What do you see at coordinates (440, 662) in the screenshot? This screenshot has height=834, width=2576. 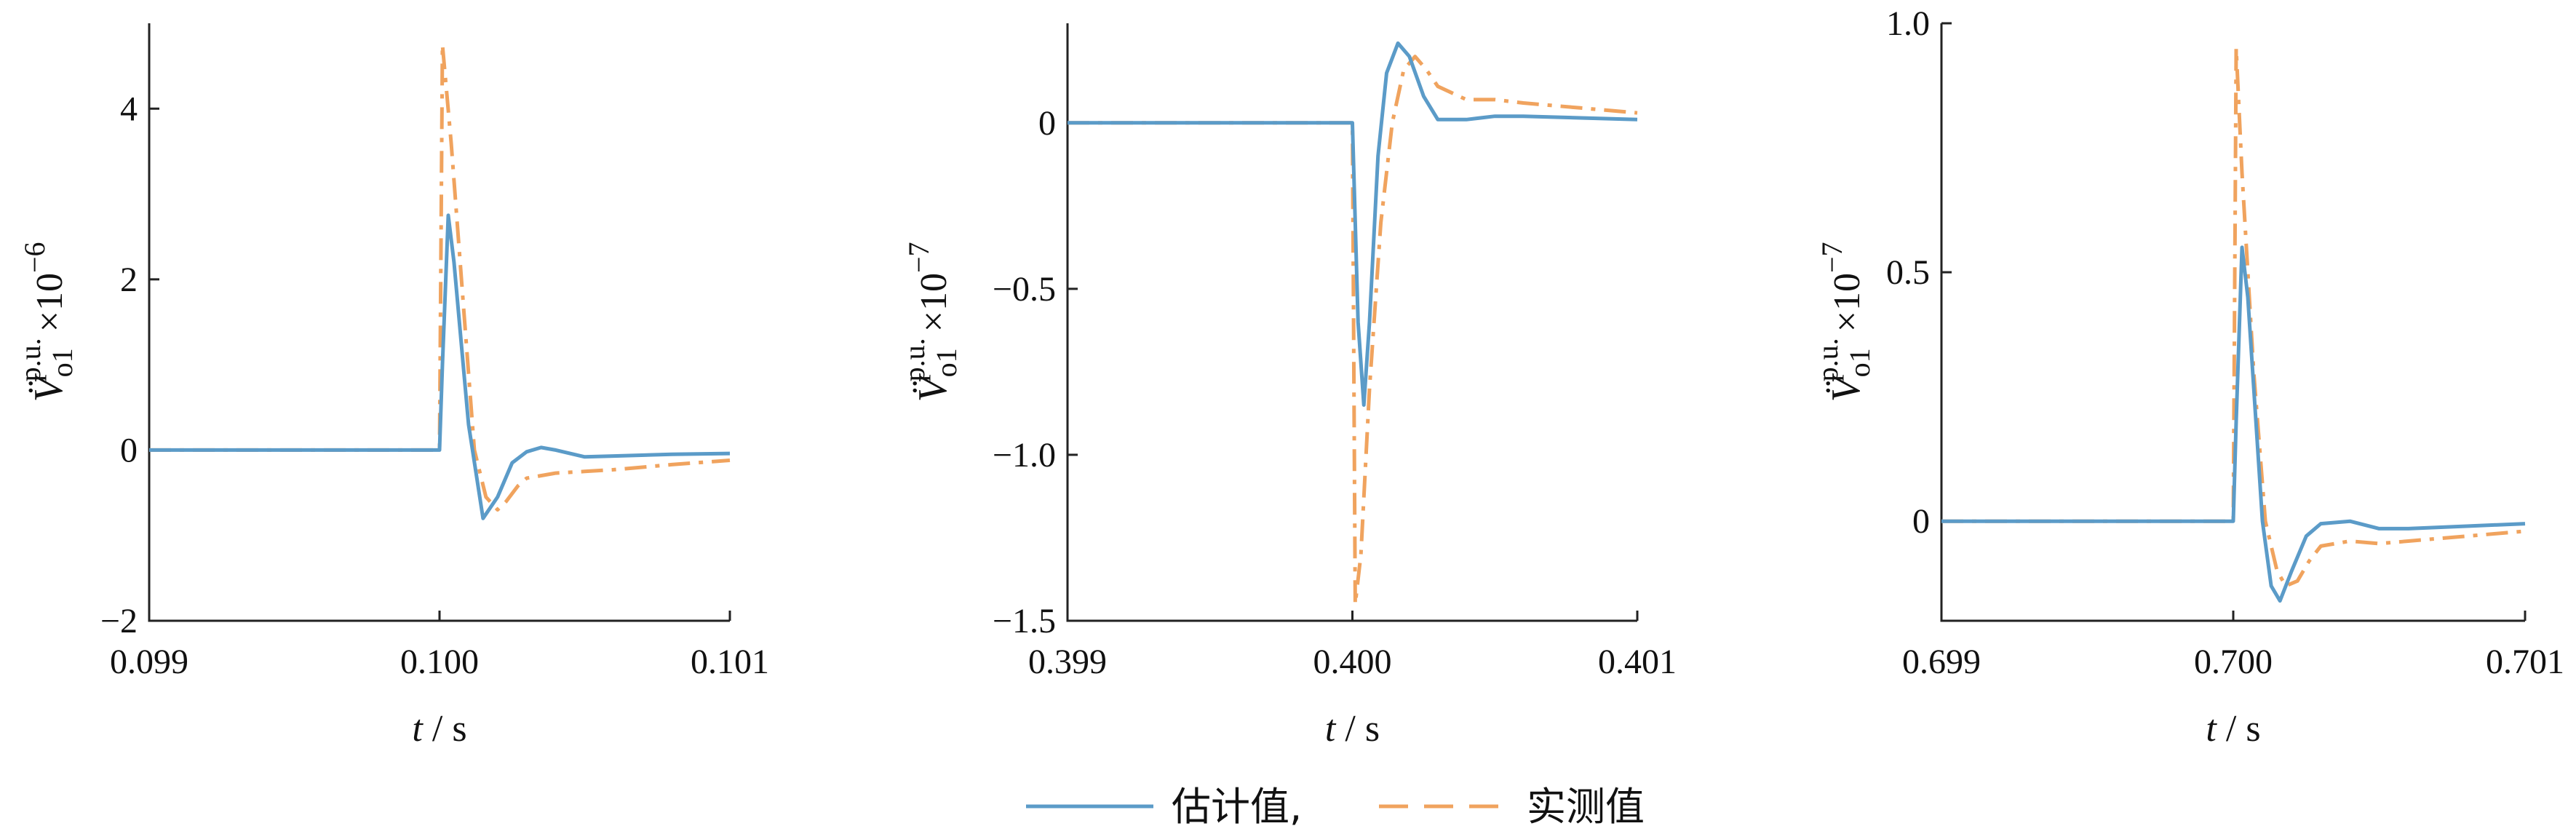 I see `x-tick-label: 0.100` at bounding box center [440, 662].